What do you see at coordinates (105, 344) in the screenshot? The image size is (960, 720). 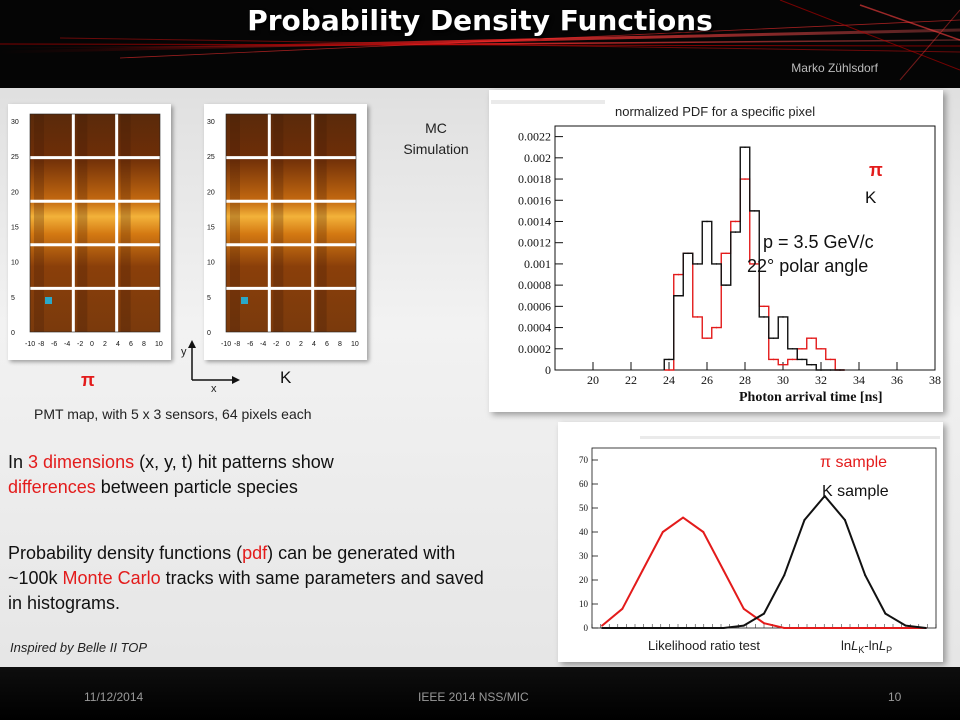 I see `pmt-pi-x-tick: 2` at bounding box center [105, 344].